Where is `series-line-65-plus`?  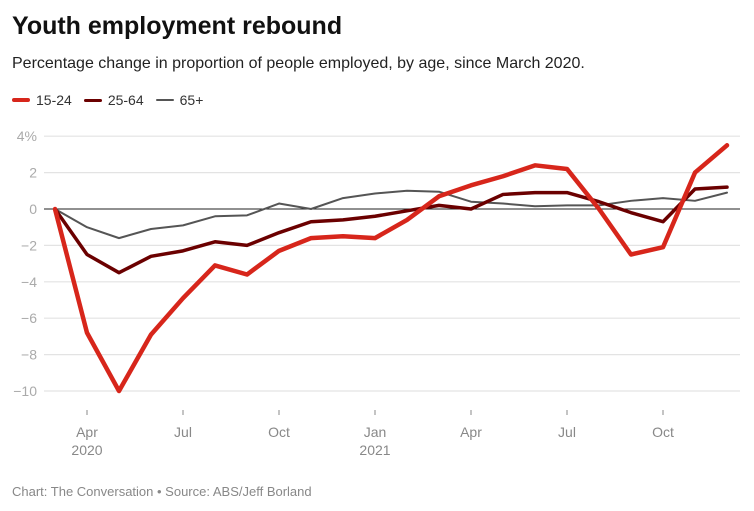 series-line-65-plus is located at coordinates (391, 214).